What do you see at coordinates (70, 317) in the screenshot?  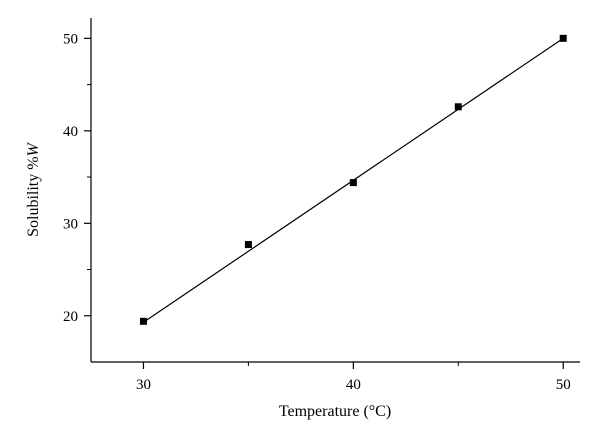 I see `y-tick-label: 20` at bounding box center [70, 317].